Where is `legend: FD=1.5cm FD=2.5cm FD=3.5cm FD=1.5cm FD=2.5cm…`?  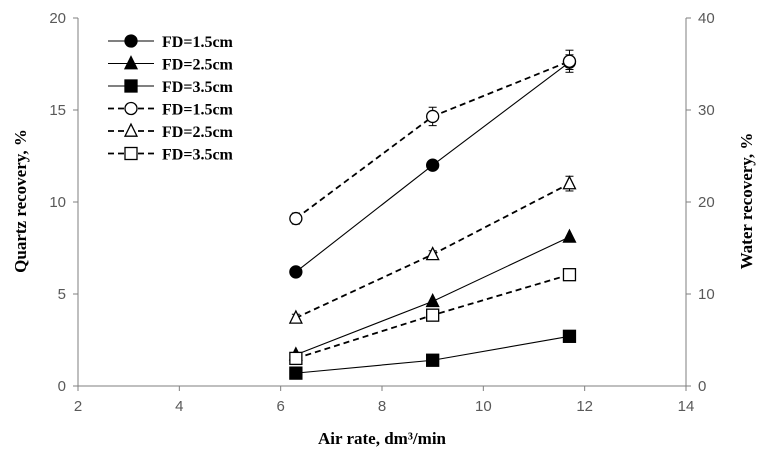 legend: FD=1.5cm FD=2.5cm FD=3.5cm FD=1.5cm FD=2.5cm… is located at coordinates (171, 99).